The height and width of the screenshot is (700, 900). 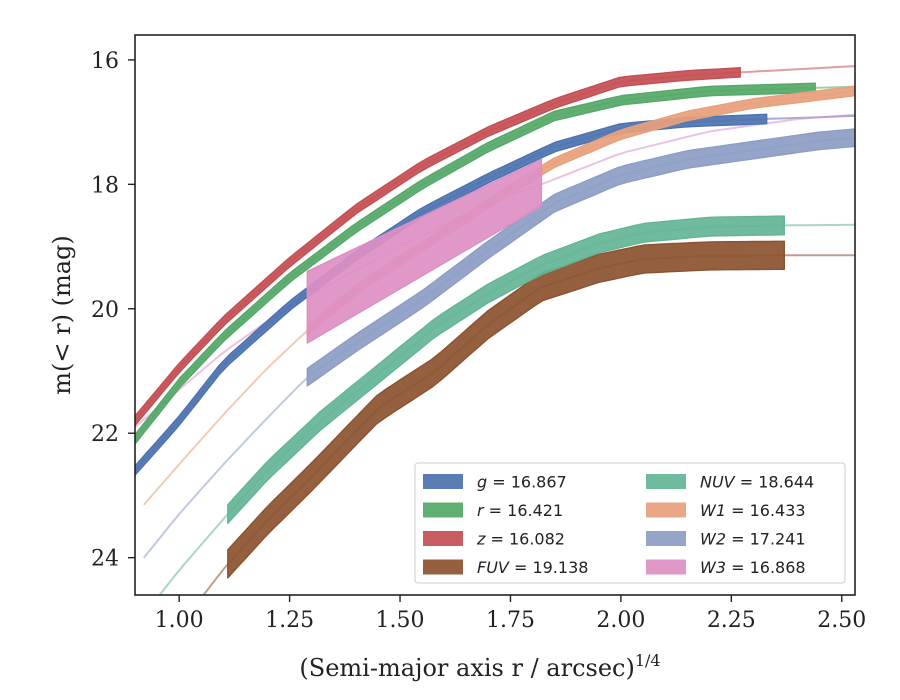 I want to click on legend-label-w1: W1 = 16.433, so click(x=753, y=510).